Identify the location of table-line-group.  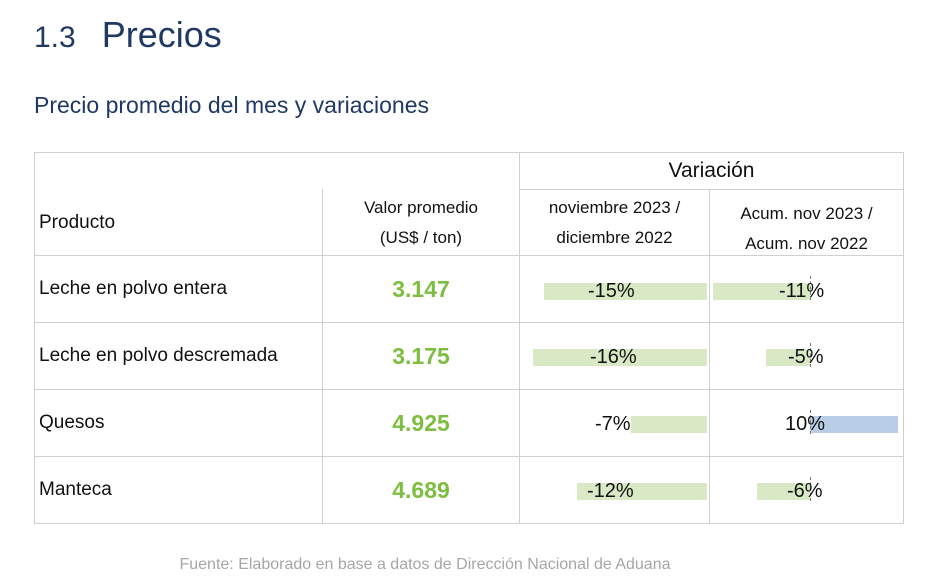
(711, 189).